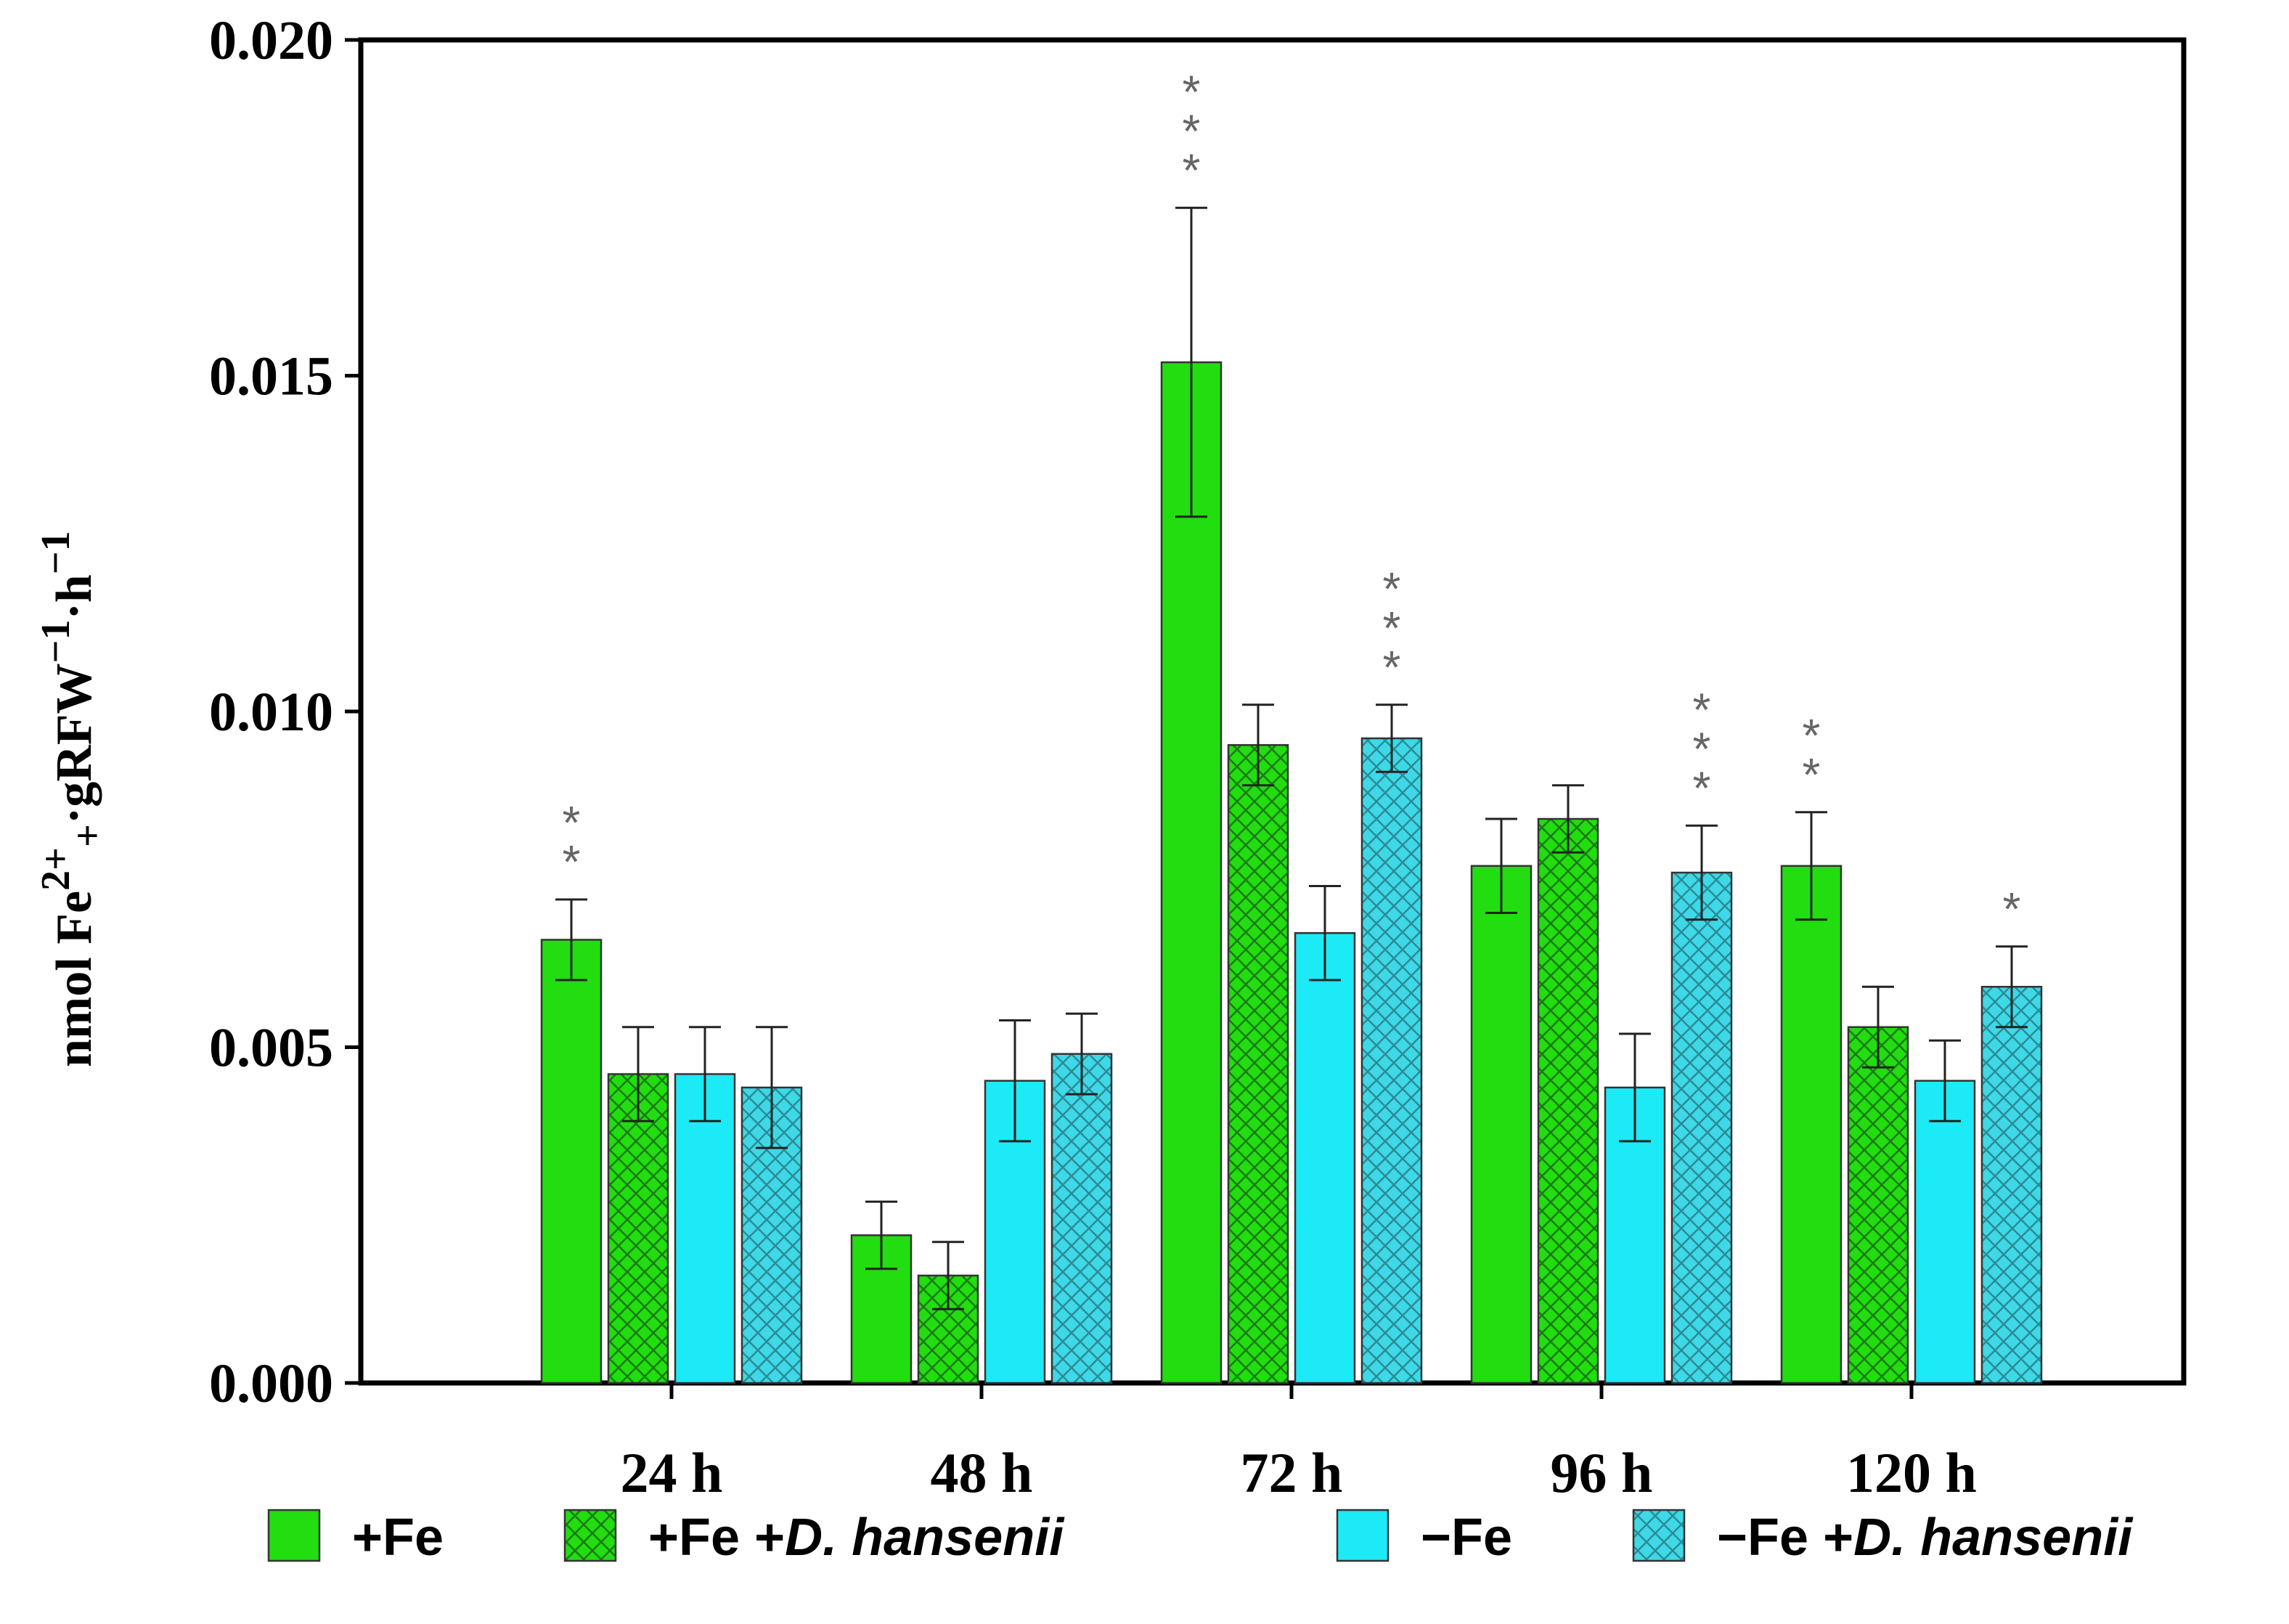 The image size is (2289, 1624). I want to click on y-tick-label: 0.020, so click(271, 40).